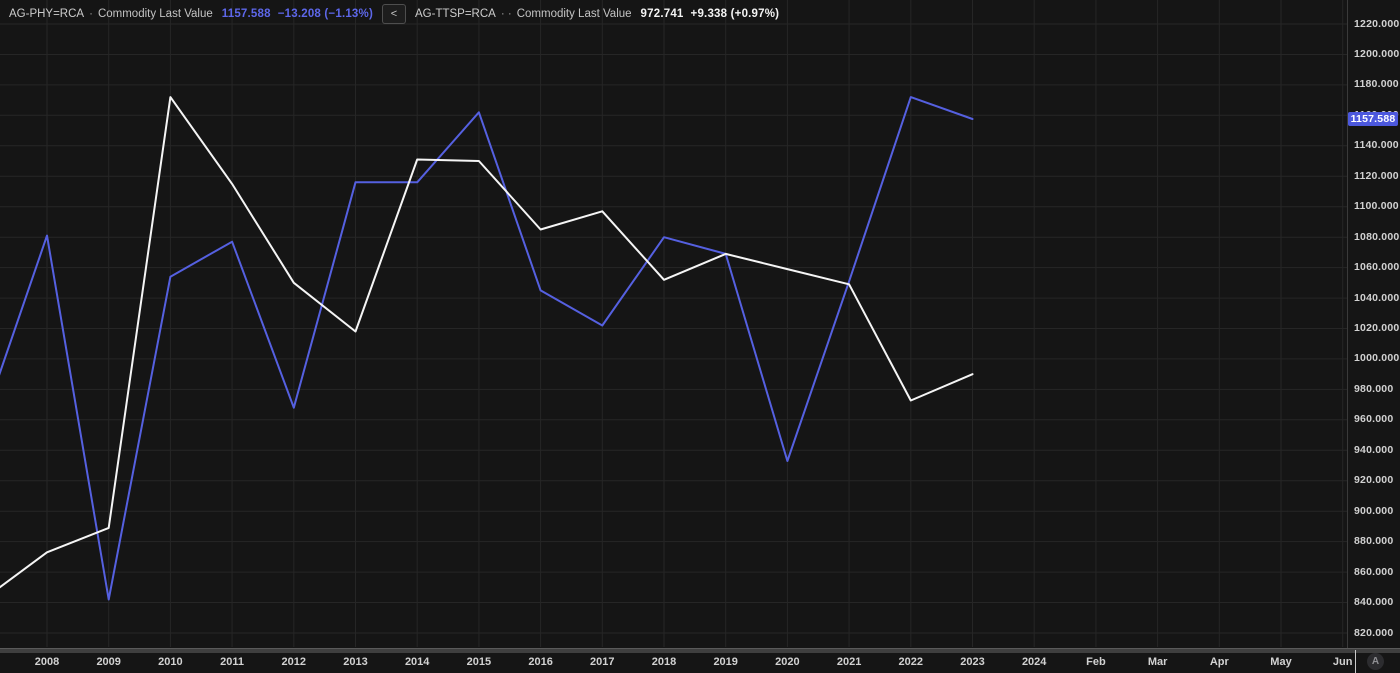 The width and height of the screenshot is (1400, 673). Describe the element at coordinates (540, 662) in the screenshot. I see `time-axis-label: 2016` at that location.